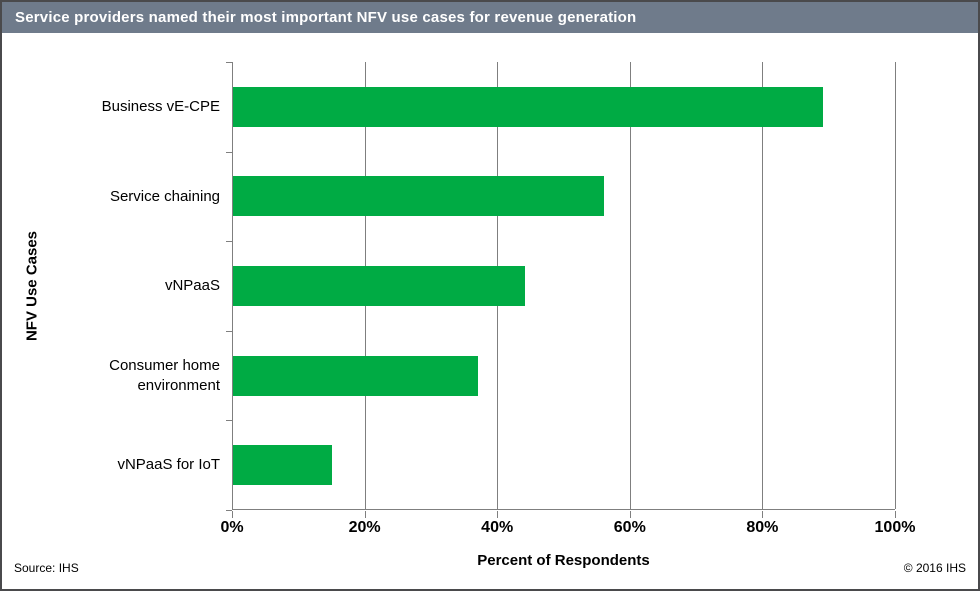 The height and width of the screenshot is (591, 980). I want to click on x-axis-title: Percent of Respondents, so click(563, 560).